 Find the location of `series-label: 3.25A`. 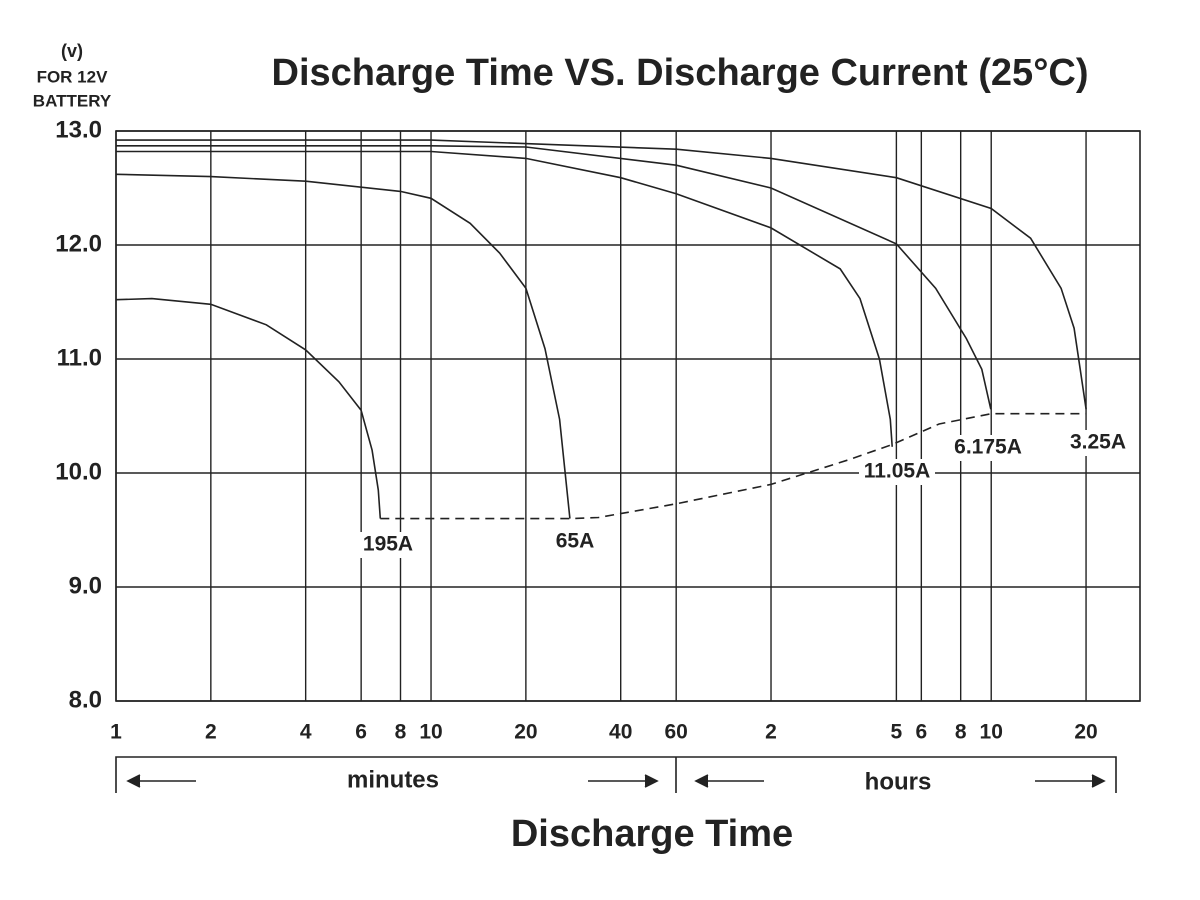

series-label: 3.25A is located at coordinates (1098, 442).